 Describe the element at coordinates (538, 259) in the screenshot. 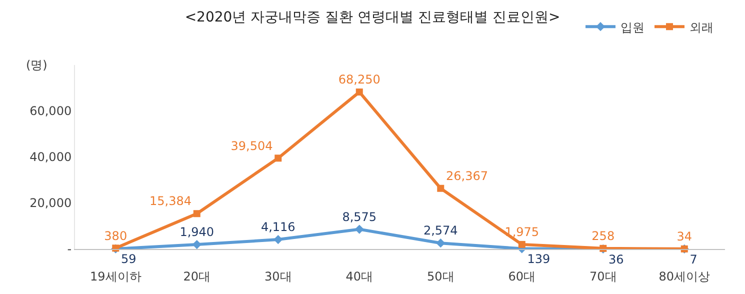

I see `data-label: 139` at that location.